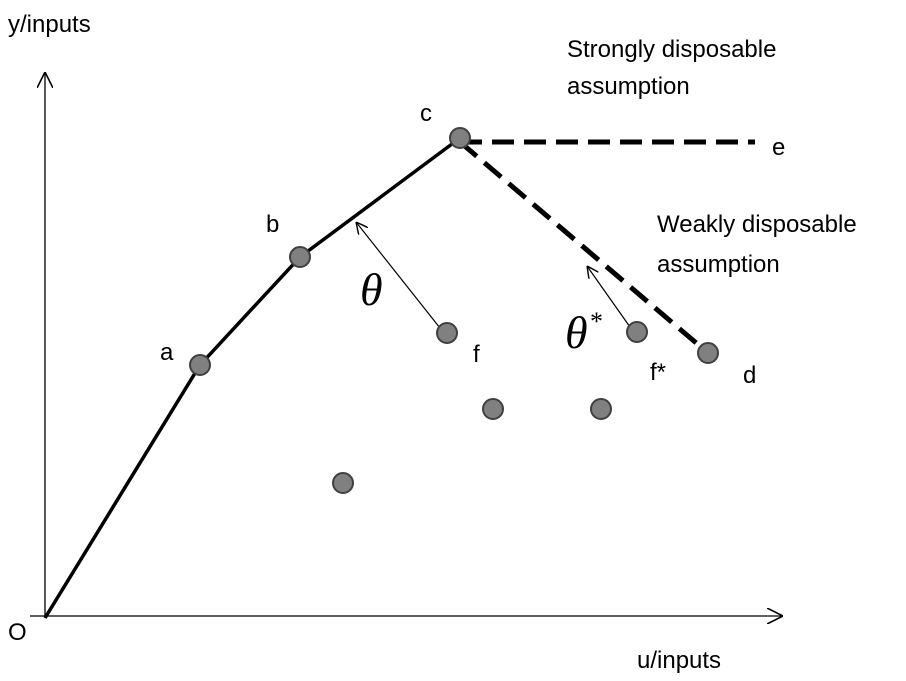 The height and width of the screenshot is (681, 906). Describe the element at coordinates (637, 332) in the screenshot. I see `point-f-star` at that location.